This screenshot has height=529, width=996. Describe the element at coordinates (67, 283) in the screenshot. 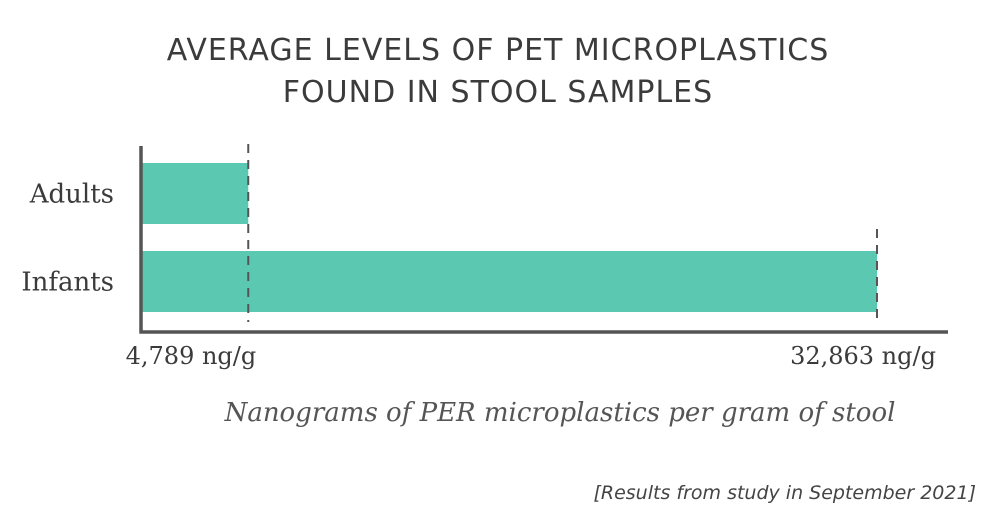

I see `category-label-infants: Infants` at that location.